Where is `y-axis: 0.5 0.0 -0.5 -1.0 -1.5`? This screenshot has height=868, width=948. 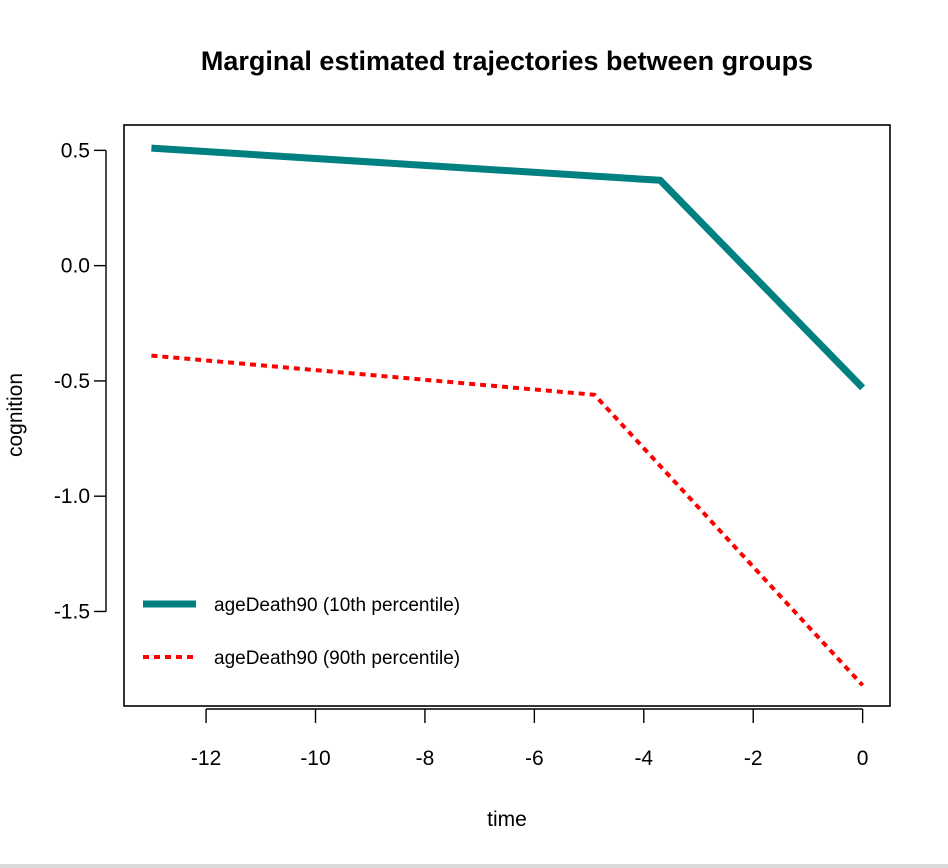 y-axis: 0.5 0.0 -0.5 -1.0 -1.5 is located at coordinates (80, 381).